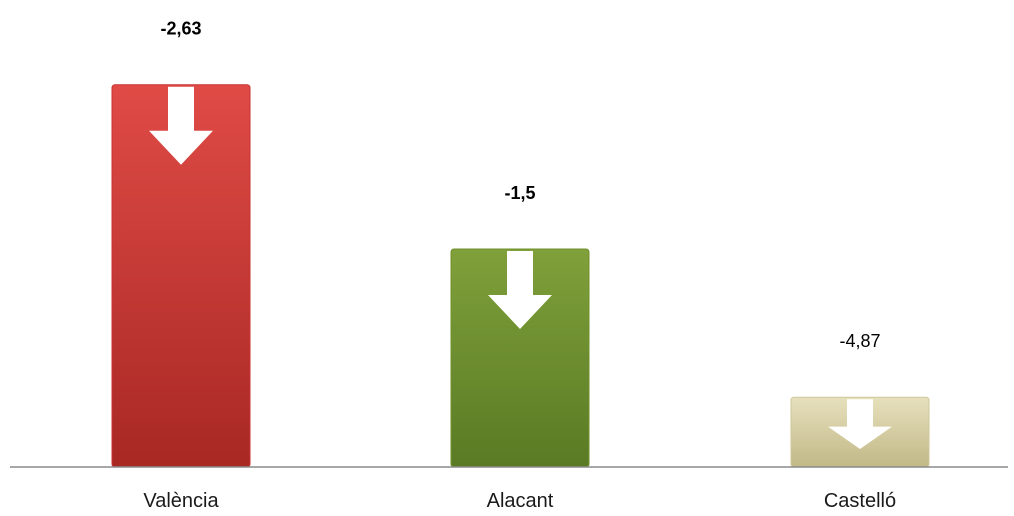 This screenshot has height=516, width=1014. Describe the element at coordinates (860, 501) in the screenshot. I see `category-label-3: Castelló` at that location.